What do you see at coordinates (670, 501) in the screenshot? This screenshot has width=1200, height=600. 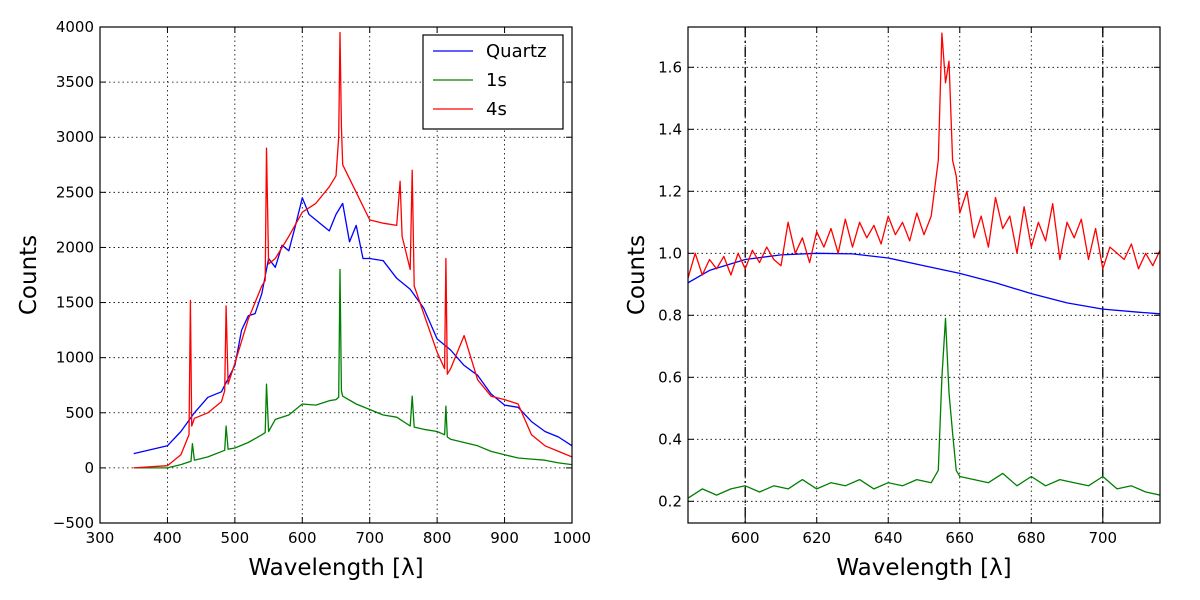 I see `right-y-tick-label-0: 0.2` at bounding box center [670, 501].